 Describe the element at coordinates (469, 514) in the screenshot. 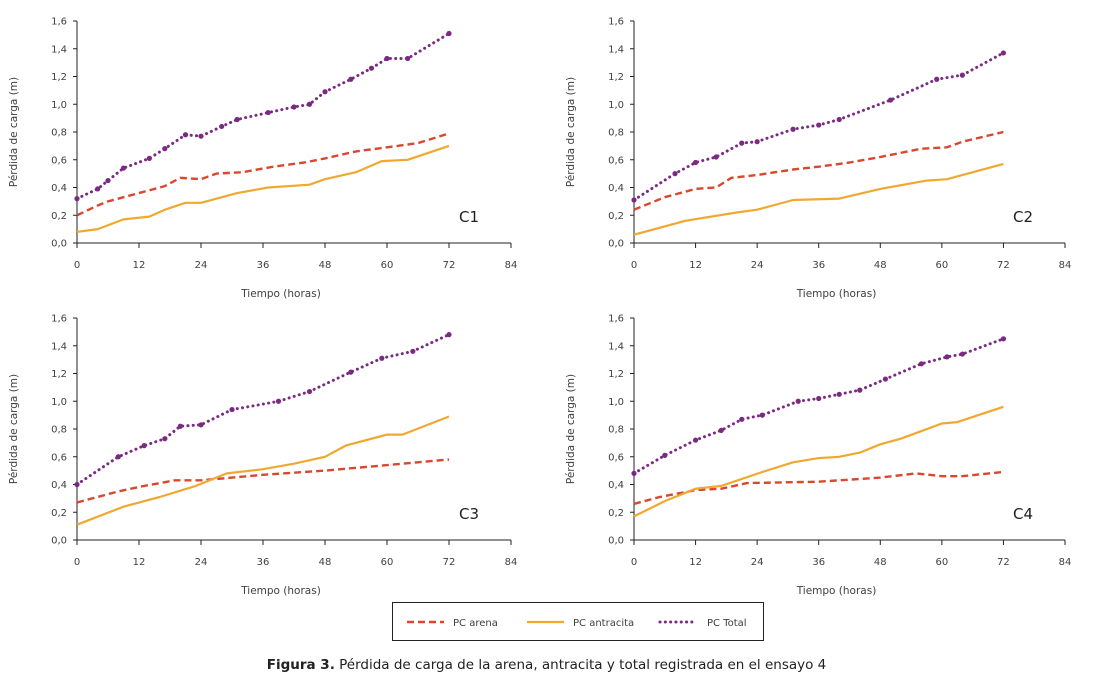

I see `panel-label: C3` at that location.